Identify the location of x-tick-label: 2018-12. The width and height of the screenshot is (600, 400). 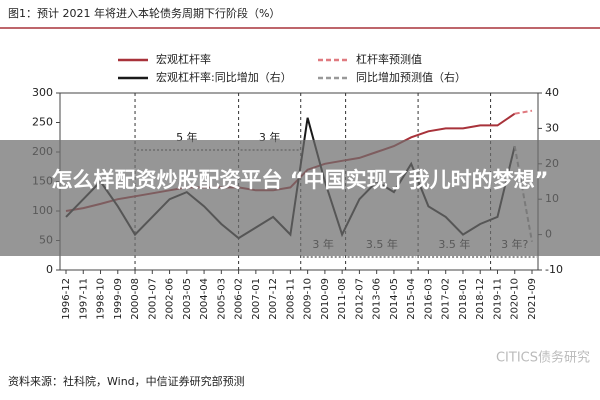
(480, 299).